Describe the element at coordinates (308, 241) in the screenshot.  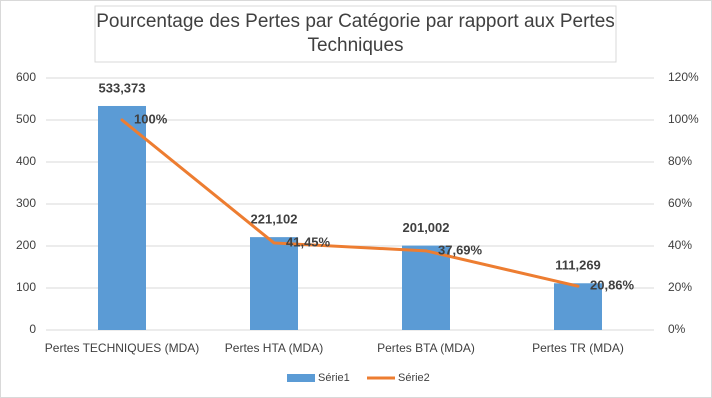
I see `line-value-label: 41,45%` at that location.